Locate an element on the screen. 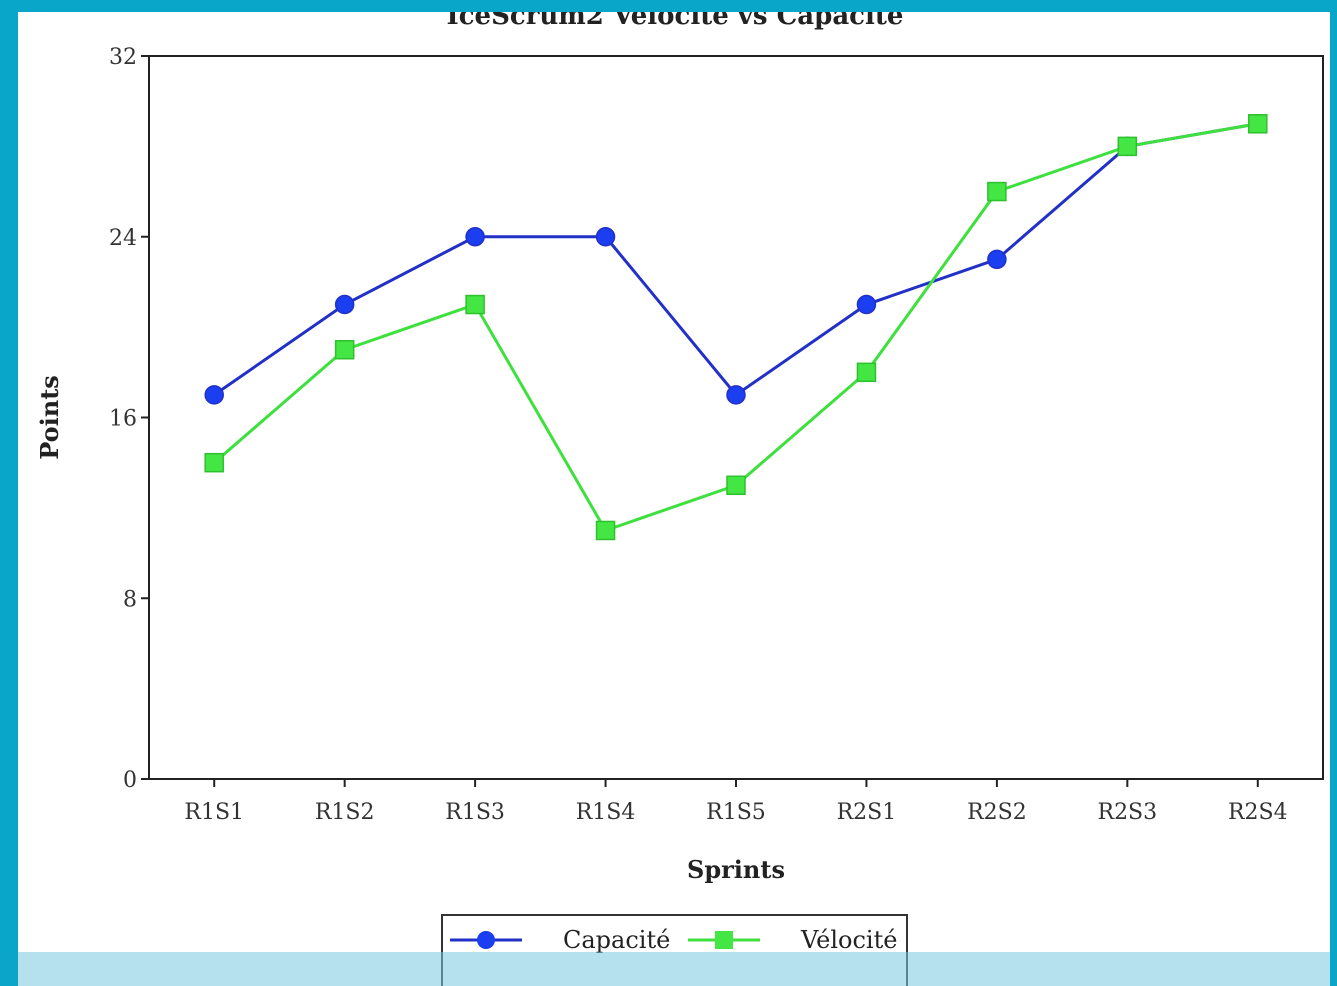 Image resolution: width=1337 pixels, height=986 pixels. y-tick-label: 0 is located at coordinates (130, 780).